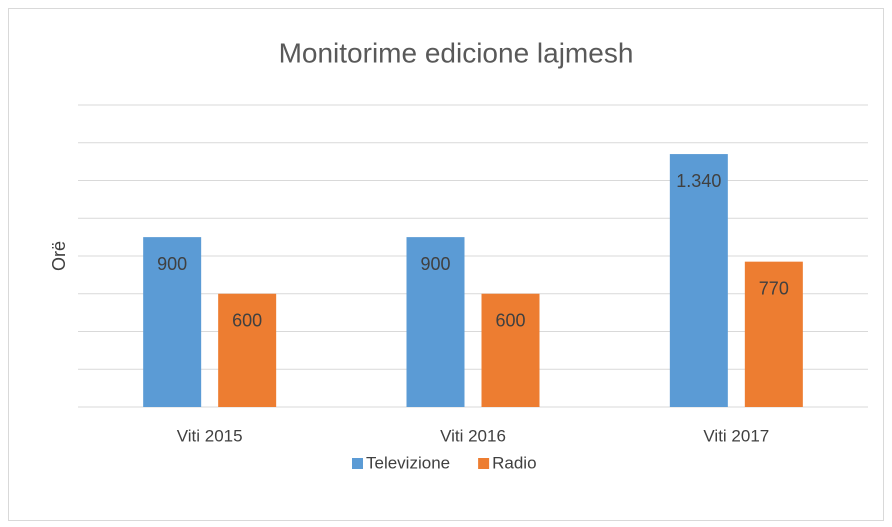 This screenshot has width=892, height=527. I want to click on data-label: 1.340, so click(698, 181).